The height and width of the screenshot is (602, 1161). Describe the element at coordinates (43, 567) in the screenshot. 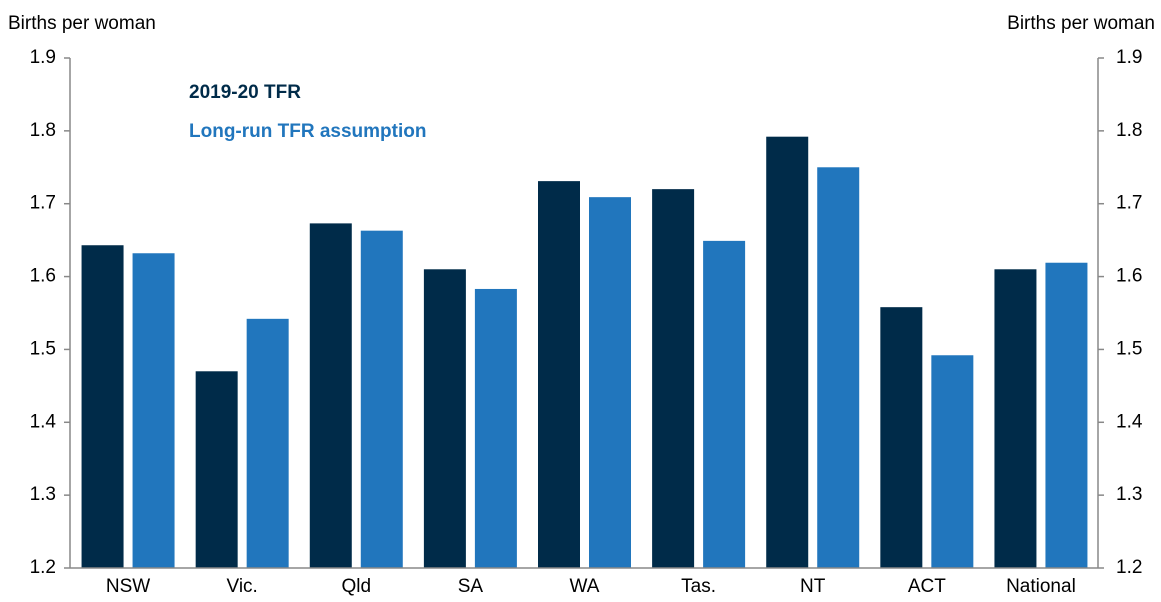

I see `y-tick-label: 1.2` at that location.